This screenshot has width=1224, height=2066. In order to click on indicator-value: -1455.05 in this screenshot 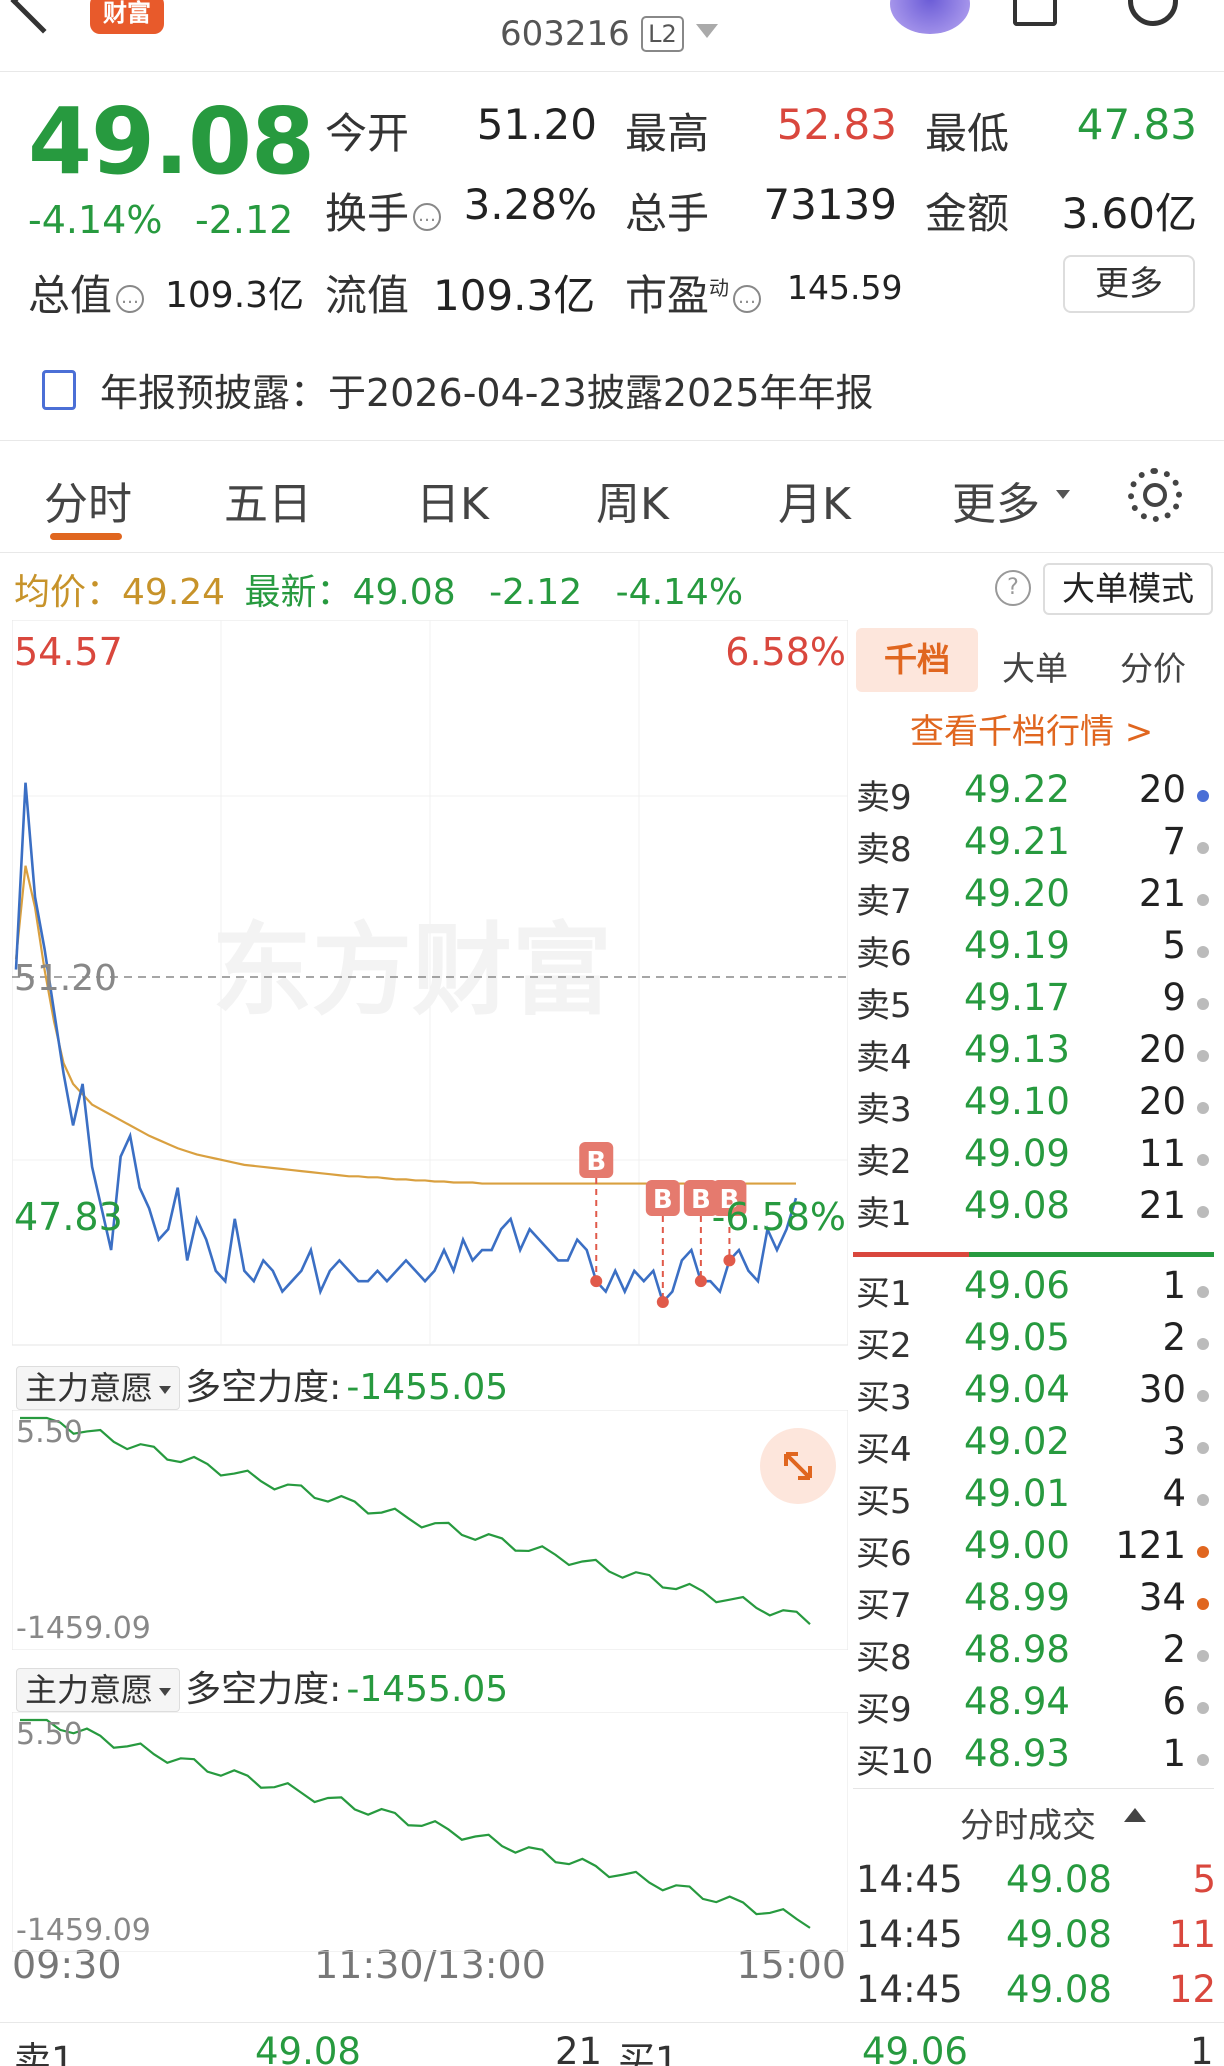, I will do `click(427, 1689)`.